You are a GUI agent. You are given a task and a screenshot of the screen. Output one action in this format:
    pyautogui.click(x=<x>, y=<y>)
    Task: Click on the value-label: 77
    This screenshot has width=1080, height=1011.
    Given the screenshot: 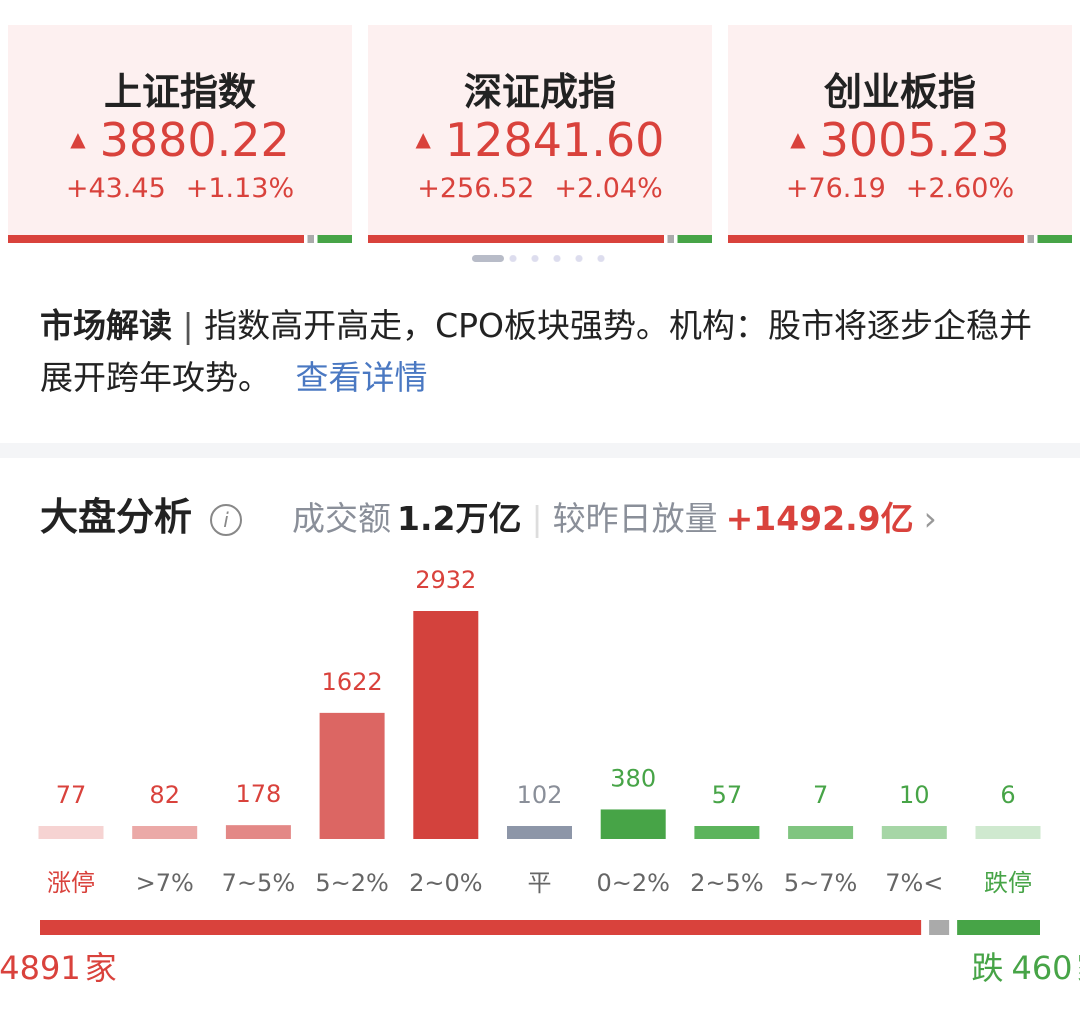 What is the action you would take?
    pyautogui.click(x=71, y=795)
    